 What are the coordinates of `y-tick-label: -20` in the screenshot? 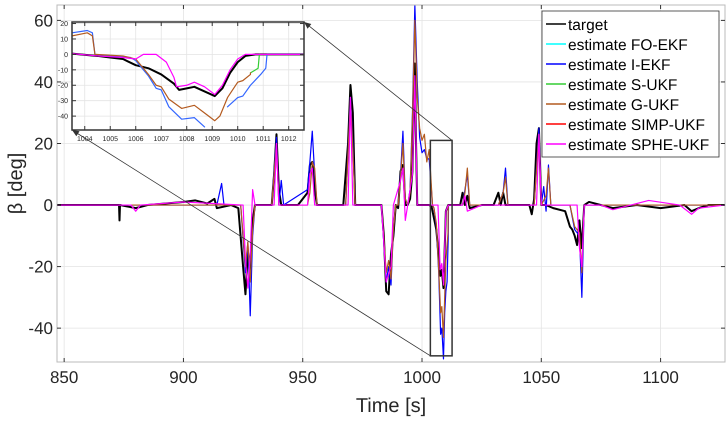 It's located at (40, 267).